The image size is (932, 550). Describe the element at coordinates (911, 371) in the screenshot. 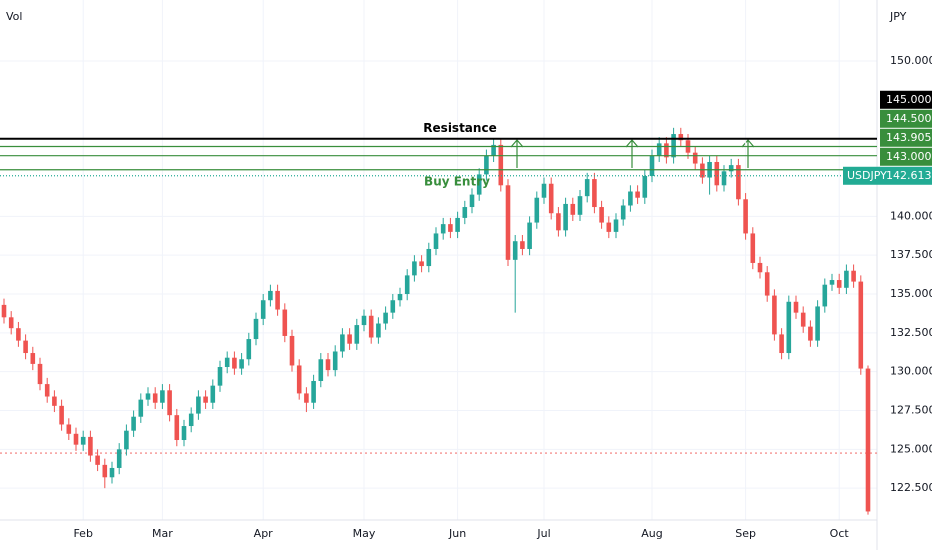

I see `y-tick-label: 130.000` at that location.